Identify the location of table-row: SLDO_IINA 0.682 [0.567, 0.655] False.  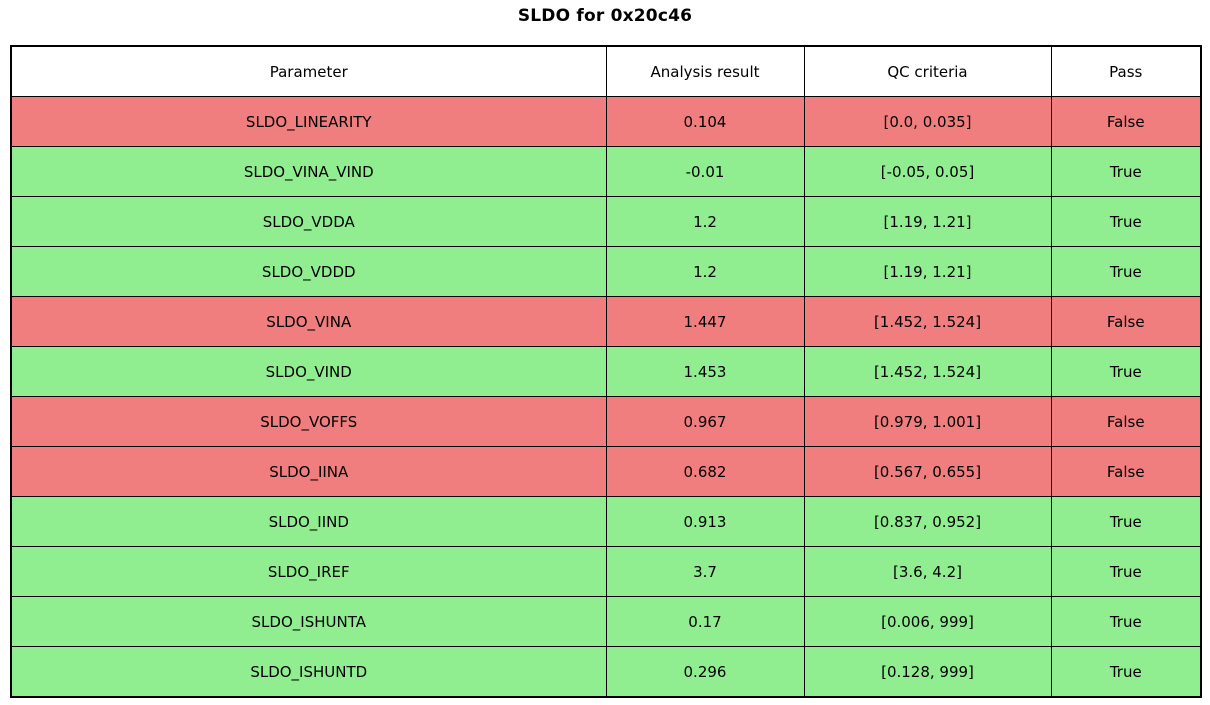
(606, 471).